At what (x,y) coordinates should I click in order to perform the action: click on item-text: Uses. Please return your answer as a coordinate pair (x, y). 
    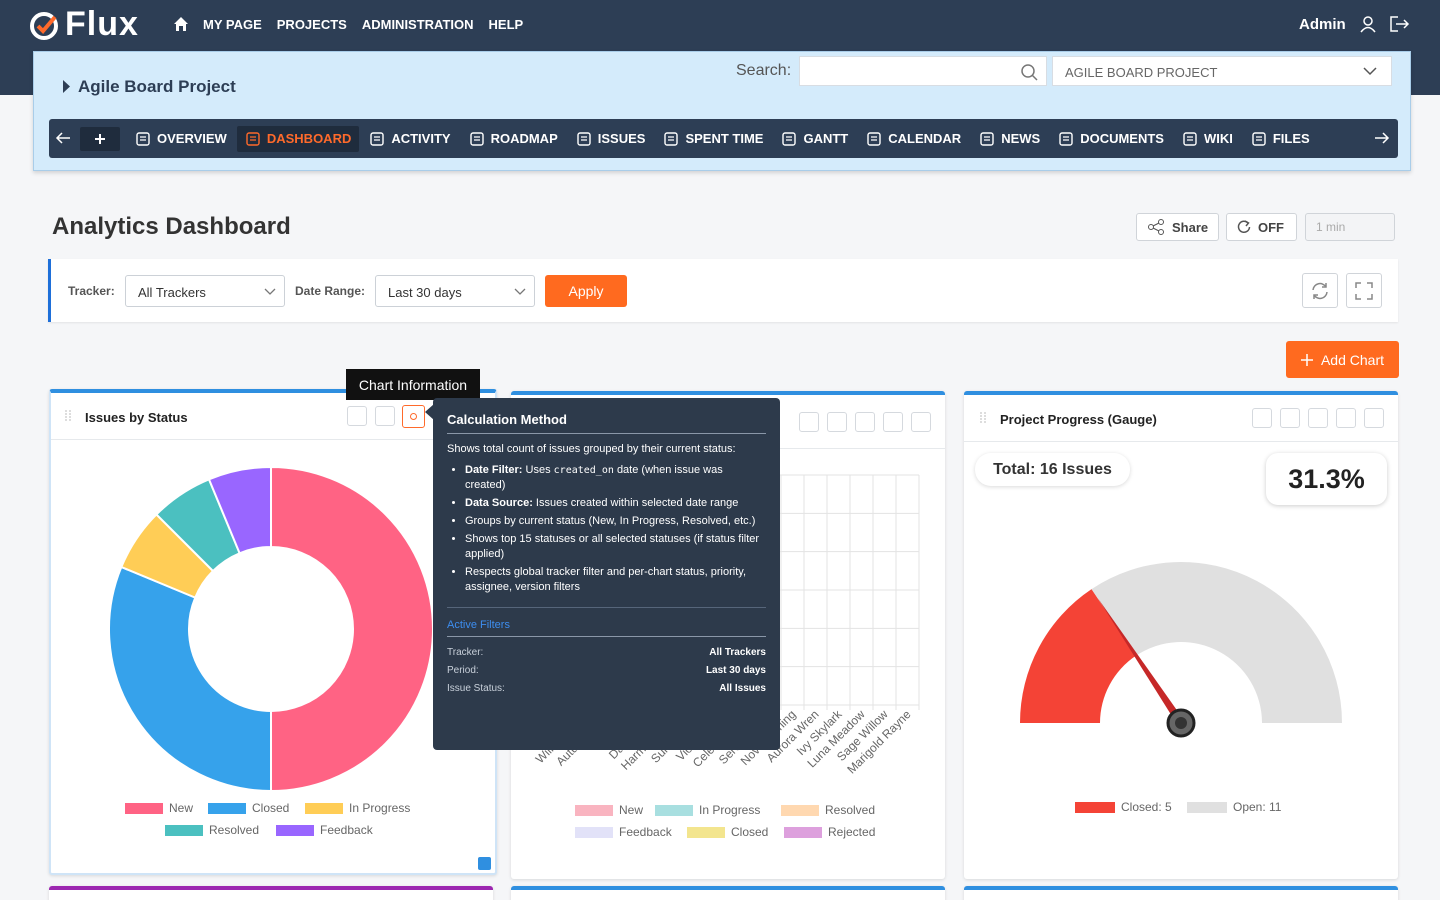
    Looking at the image, I should click on (538, 470).